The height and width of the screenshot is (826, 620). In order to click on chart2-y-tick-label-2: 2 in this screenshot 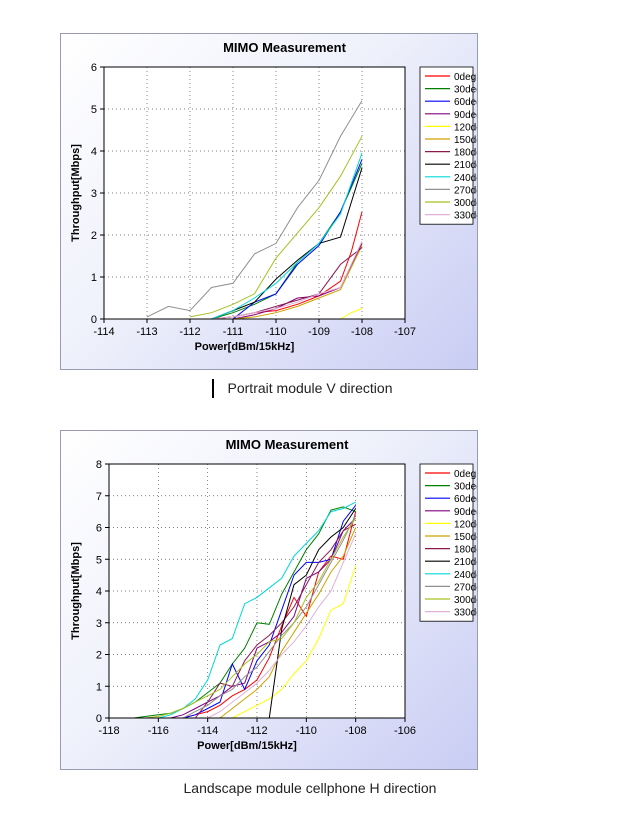, I will do `click(99, 656)`.